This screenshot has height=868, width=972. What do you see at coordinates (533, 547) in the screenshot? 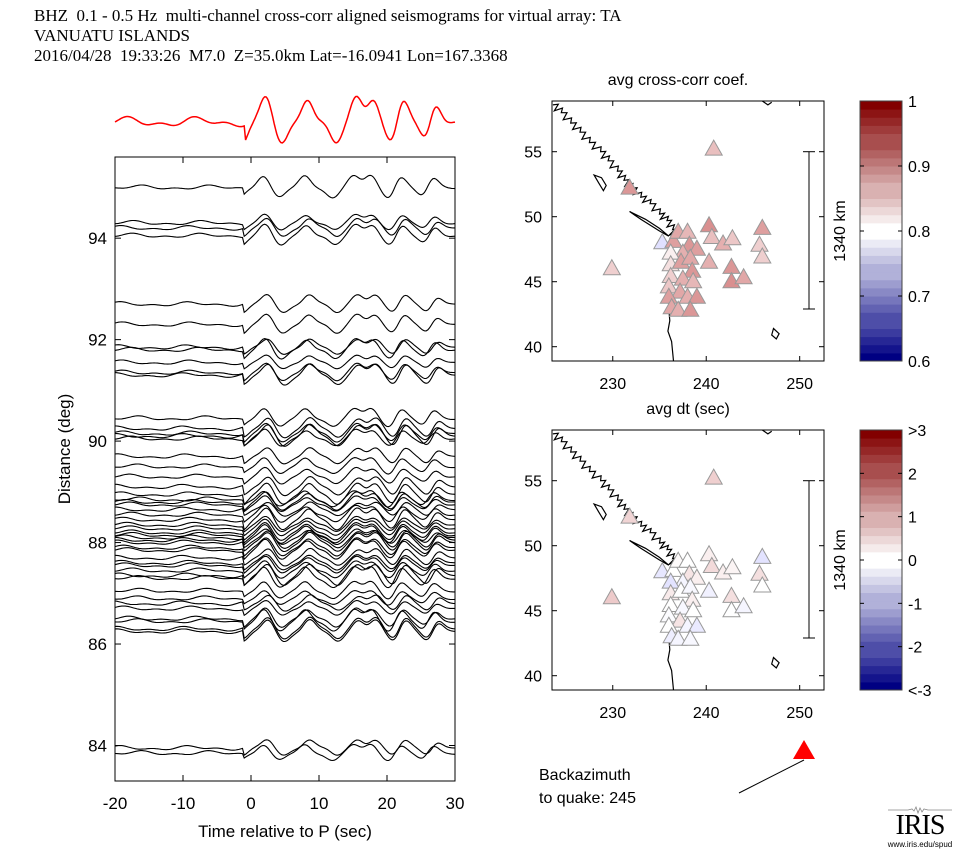
I see `y-tick-label: 50` at bounding box center [533, 547].